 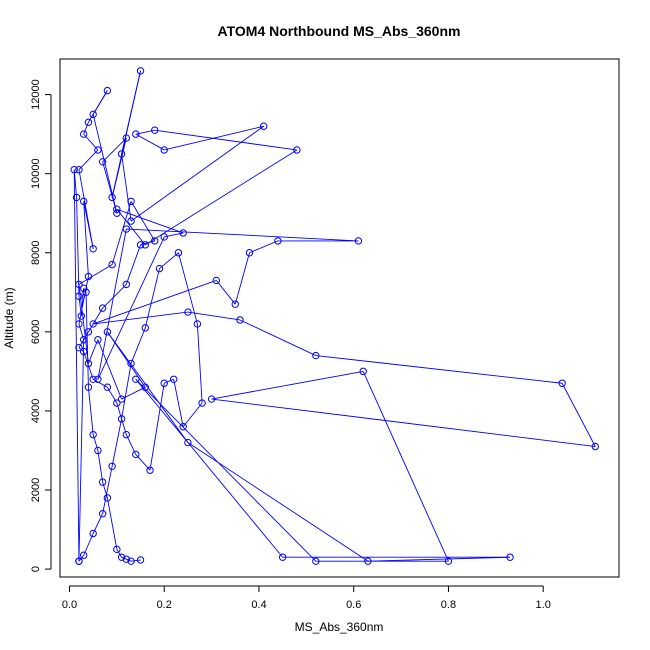 What do you see at coordinates (36, 411) in the screenshot?
I see `y-tick-label: 4000` at bounding box center [36, 411].